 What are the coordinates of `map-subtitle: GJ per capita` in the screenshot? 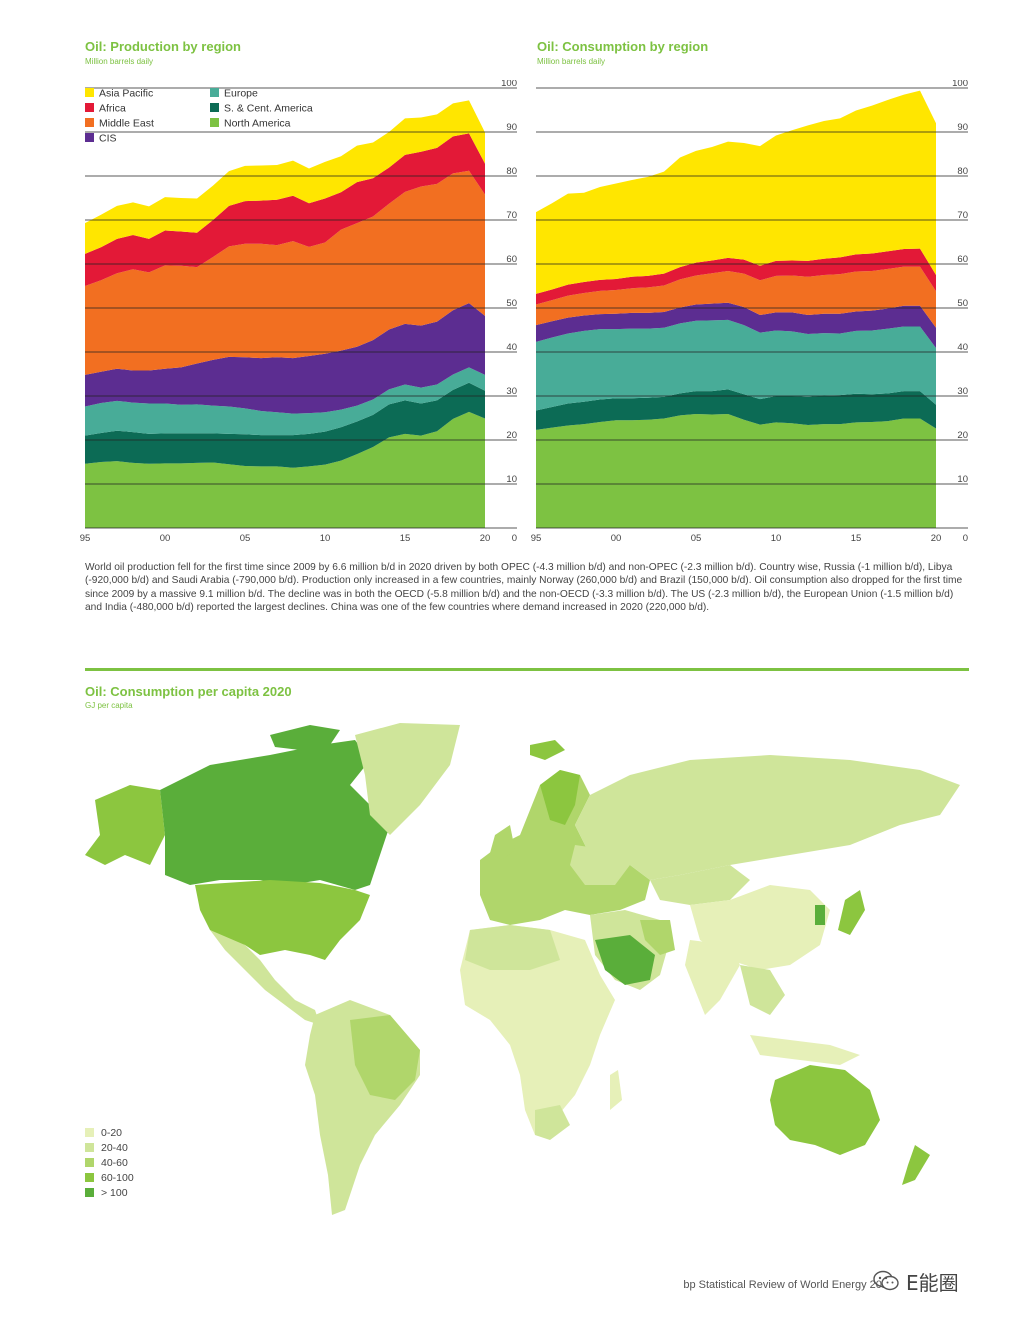 It's located at (109, 705).